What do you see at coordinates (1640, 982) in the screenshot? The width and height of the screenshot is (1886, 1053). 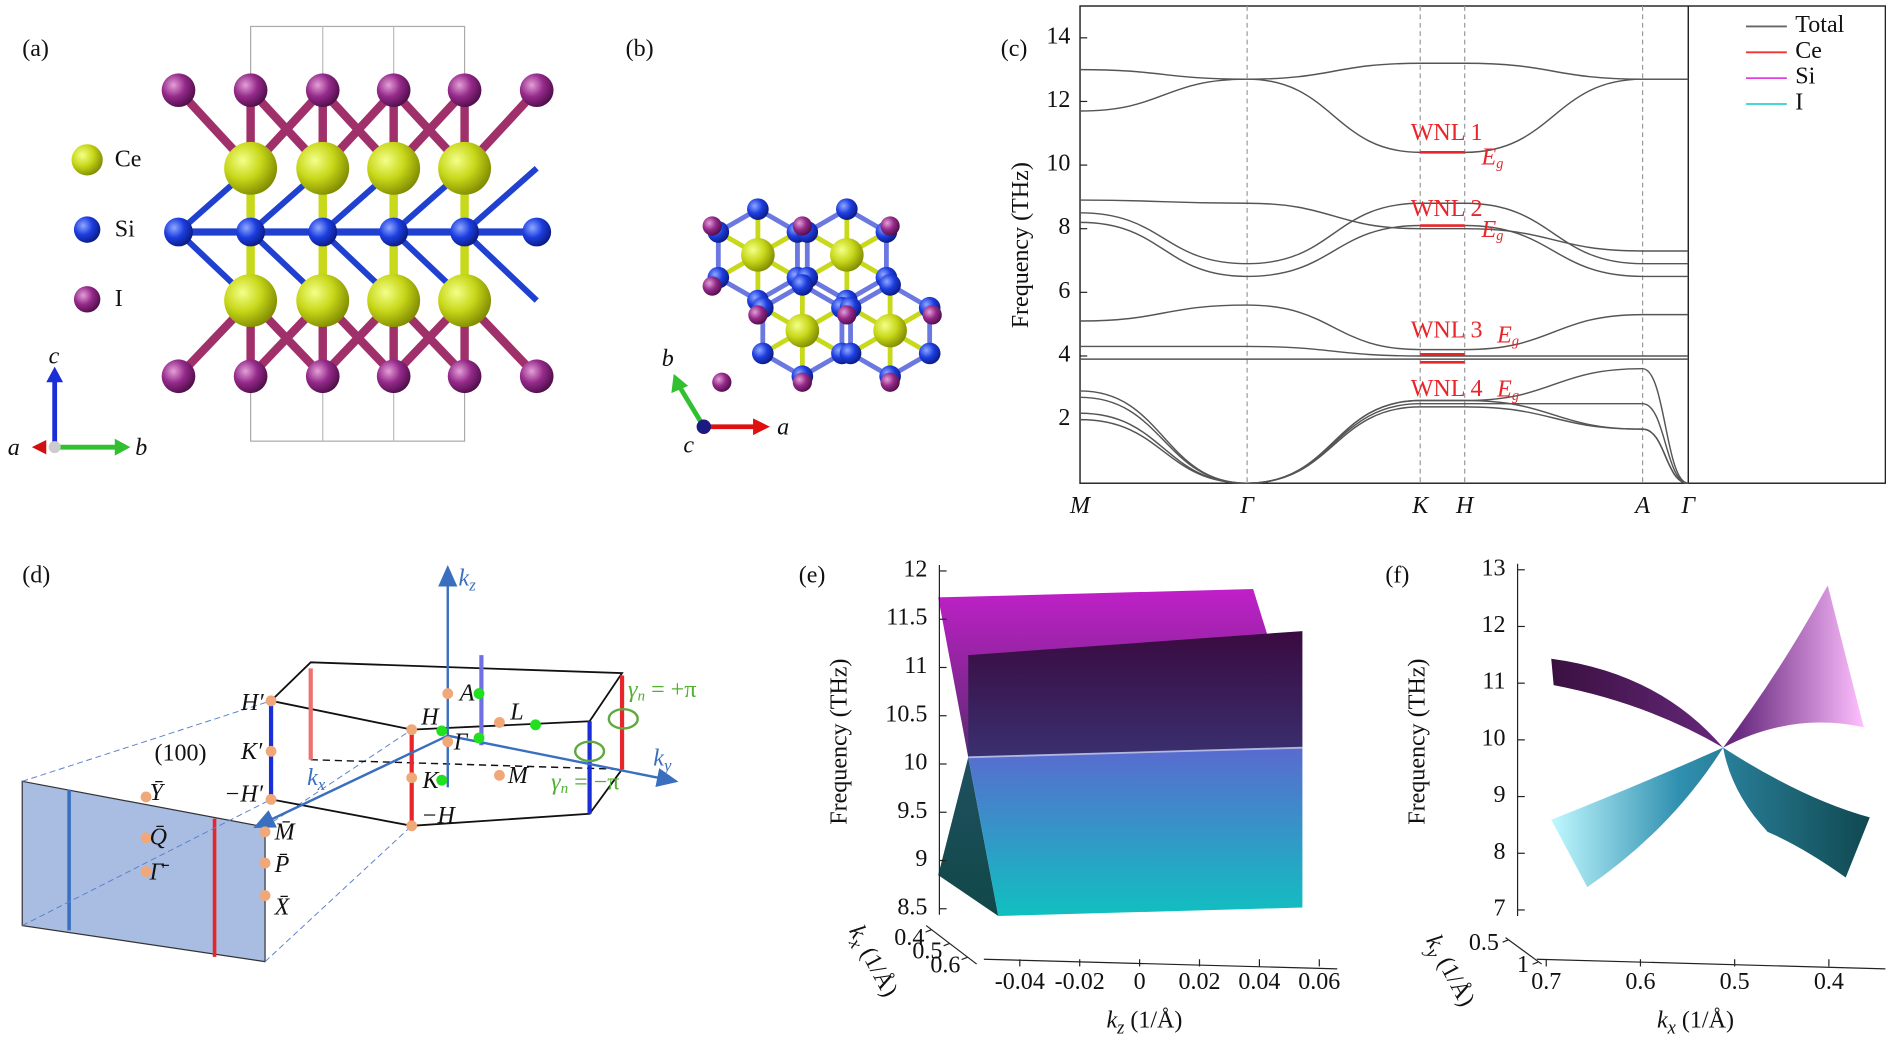 I see `x-tick-label: 0.6` at bounding box center [1640, 982].